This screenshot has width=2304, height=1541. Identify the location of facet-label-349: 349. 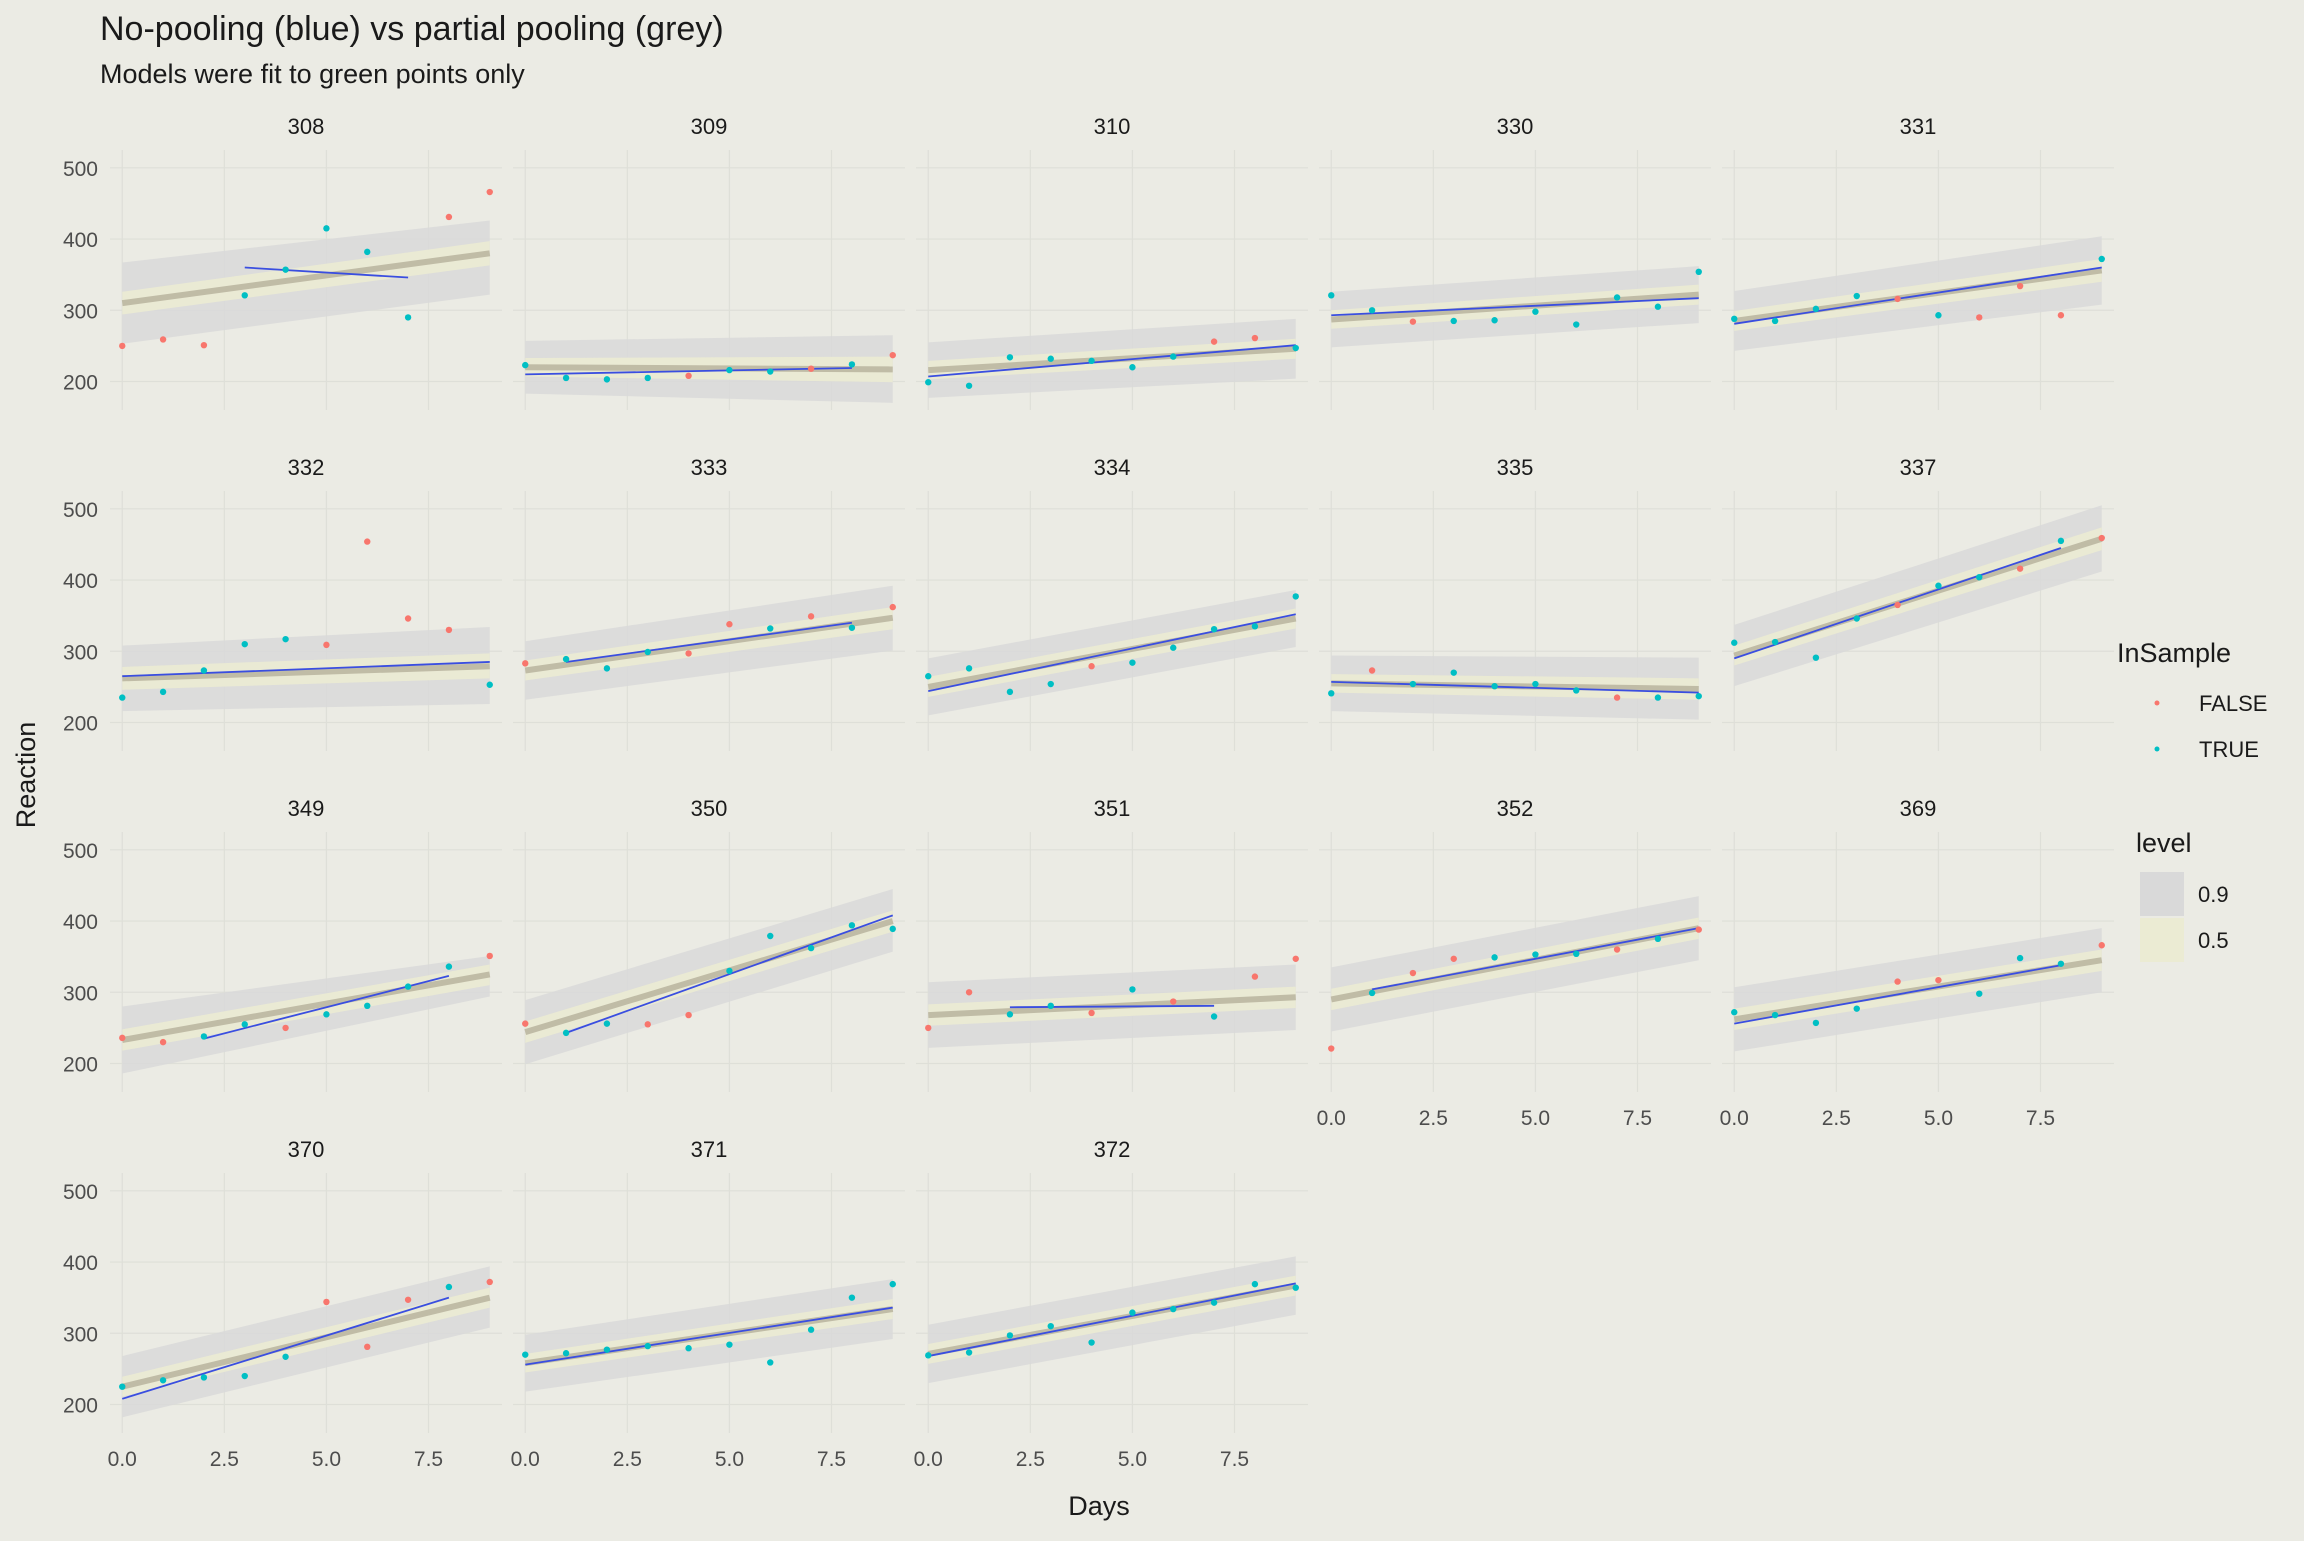
(306, 808).